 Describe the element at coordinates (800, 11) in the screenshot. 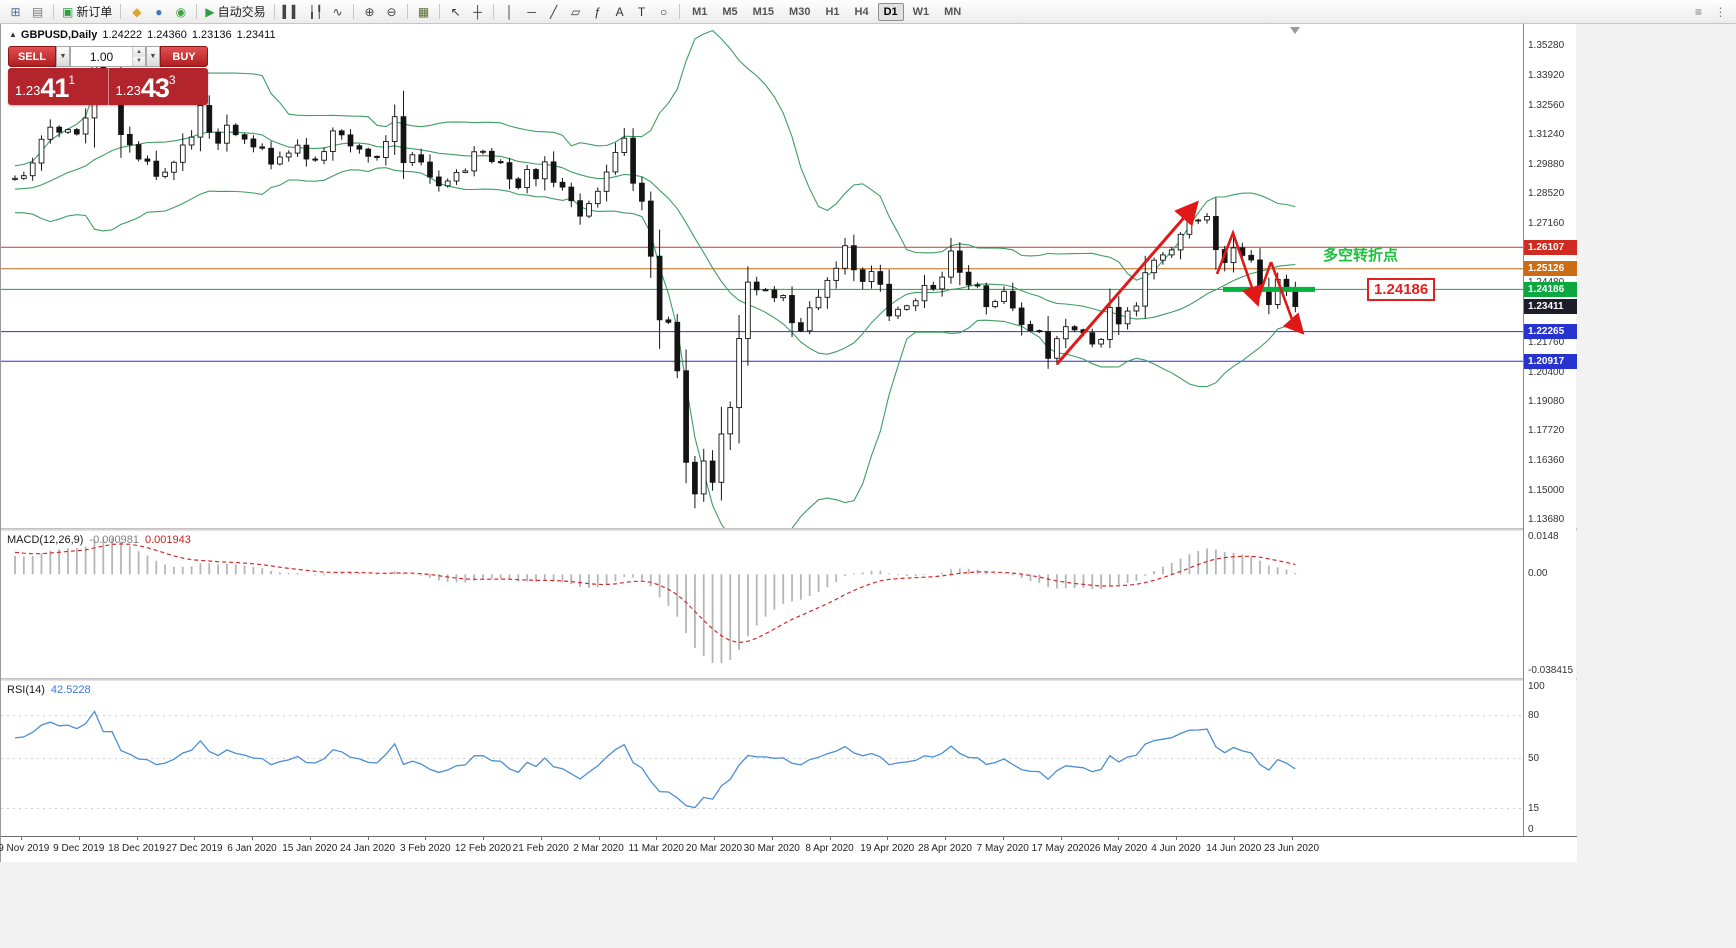

I see `timeframe-m30: M30` at that location.